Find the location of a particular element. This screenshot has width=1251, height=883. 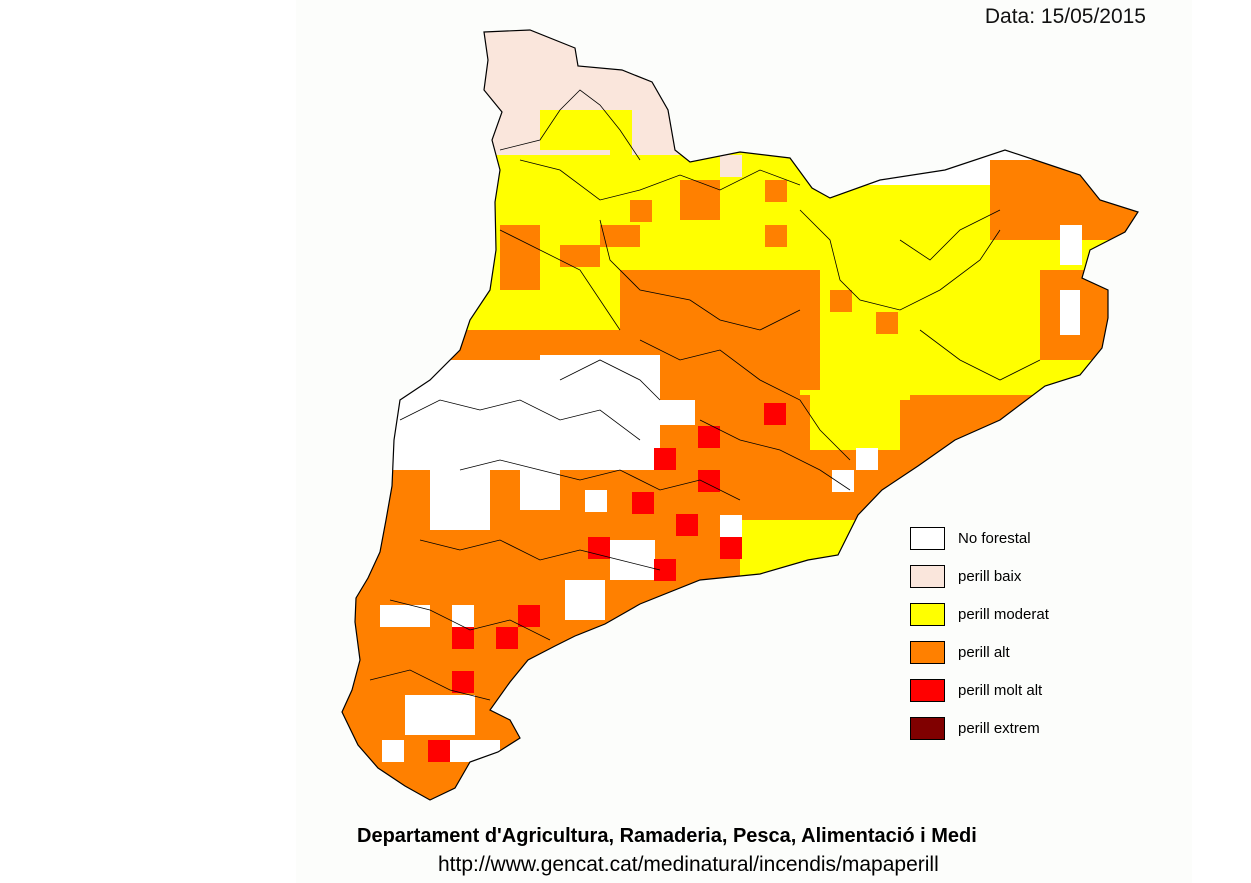

legend-item-perill-baix: perill baix is located at coordinates (979, 576).